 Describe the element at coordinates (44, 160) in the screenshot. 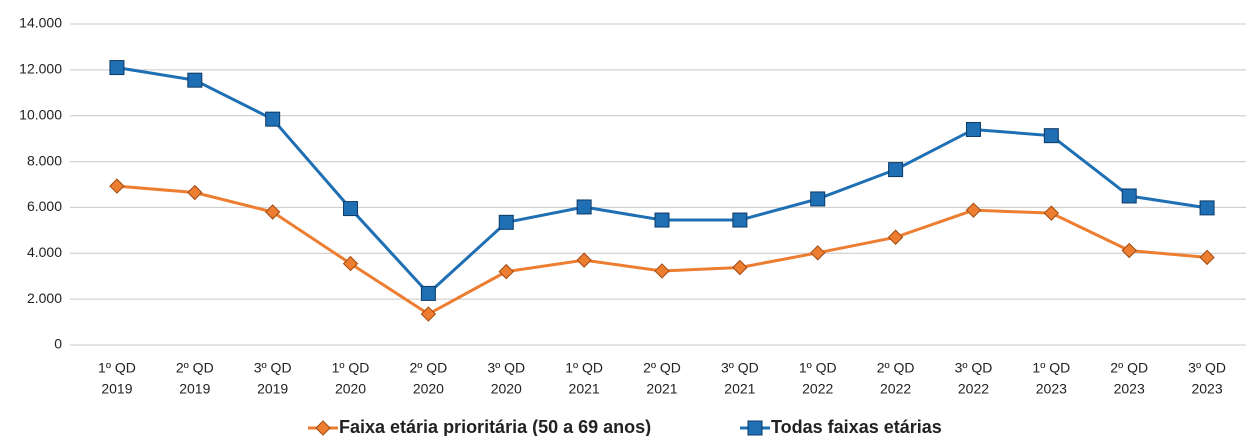

I see `y-tick-label: 8.000` at that location.